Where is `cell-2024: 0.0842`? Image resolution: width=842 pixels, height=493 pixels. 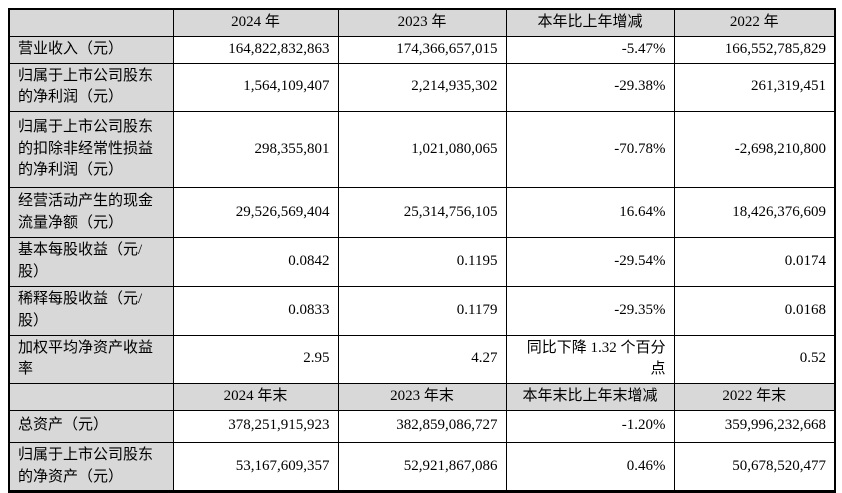 cell-2024: 0.0842 is located at coordinates (255, 262).